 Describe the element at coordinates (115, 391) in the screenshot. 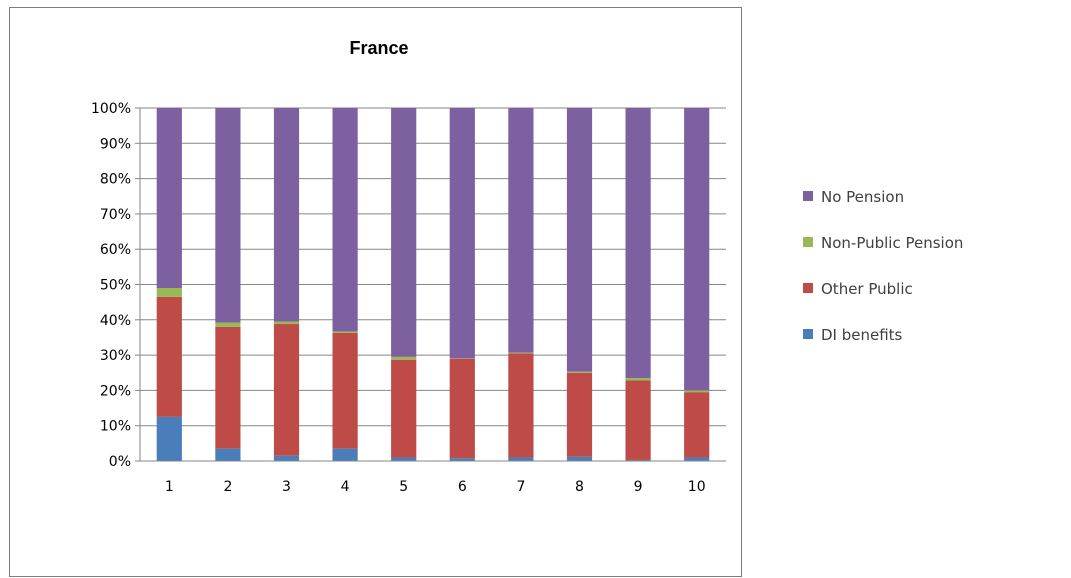

I see `y-tick-label: 20%` at that location.